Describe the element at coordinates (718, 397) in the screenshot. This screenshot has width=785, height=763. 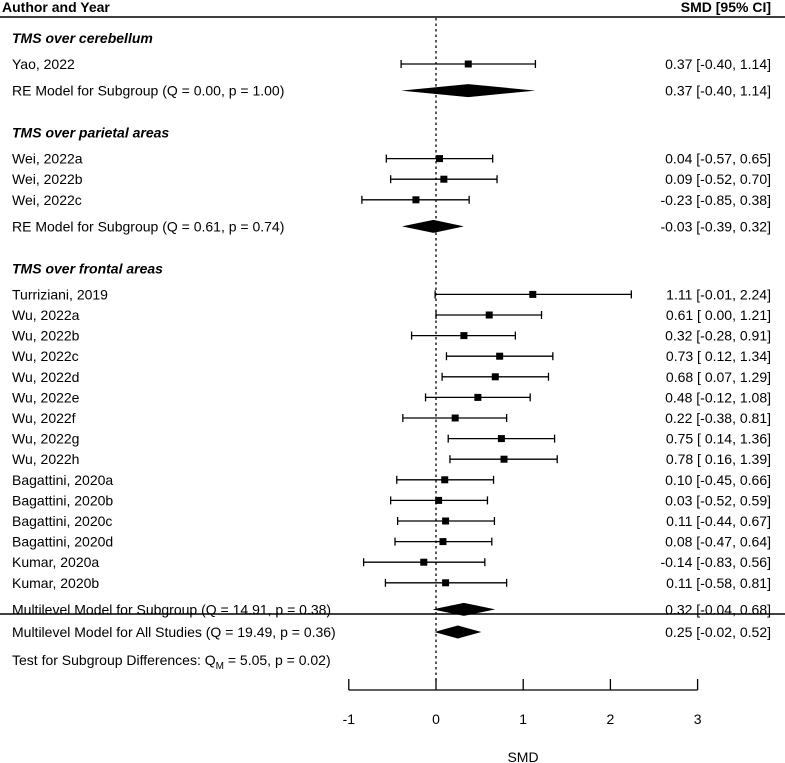
I see `ci-value: 0.48 [-0.12, 1.08]` at that location.